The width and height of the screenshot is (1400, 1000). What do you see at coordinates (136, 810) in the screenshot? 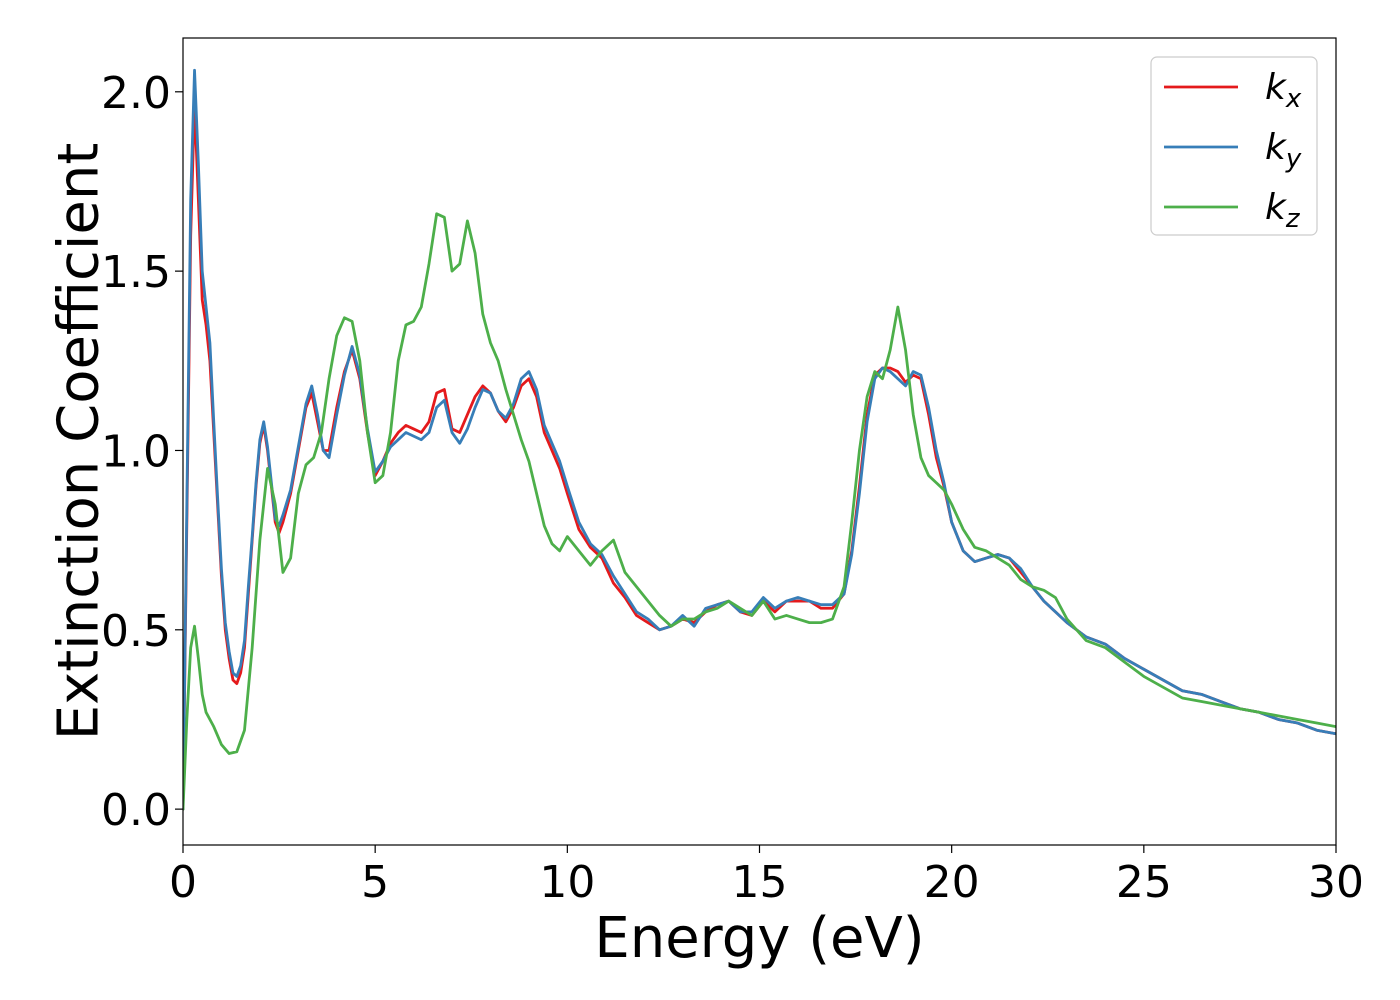
I see `y-tick-label: 0.0` at bounding box center [136, 810].